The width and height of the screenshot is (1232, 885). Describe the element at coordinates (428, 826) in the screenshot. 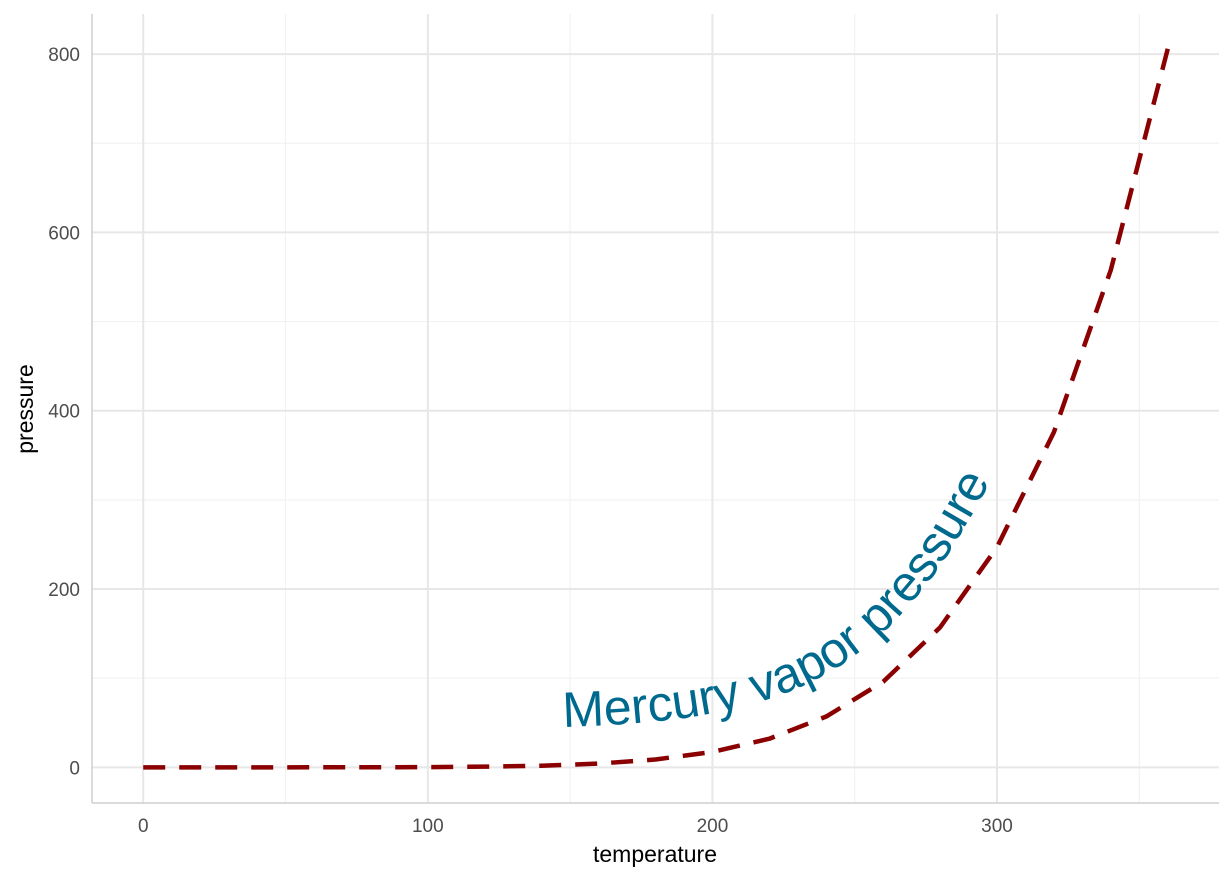

I see `x-tick-label: 100` at that location.